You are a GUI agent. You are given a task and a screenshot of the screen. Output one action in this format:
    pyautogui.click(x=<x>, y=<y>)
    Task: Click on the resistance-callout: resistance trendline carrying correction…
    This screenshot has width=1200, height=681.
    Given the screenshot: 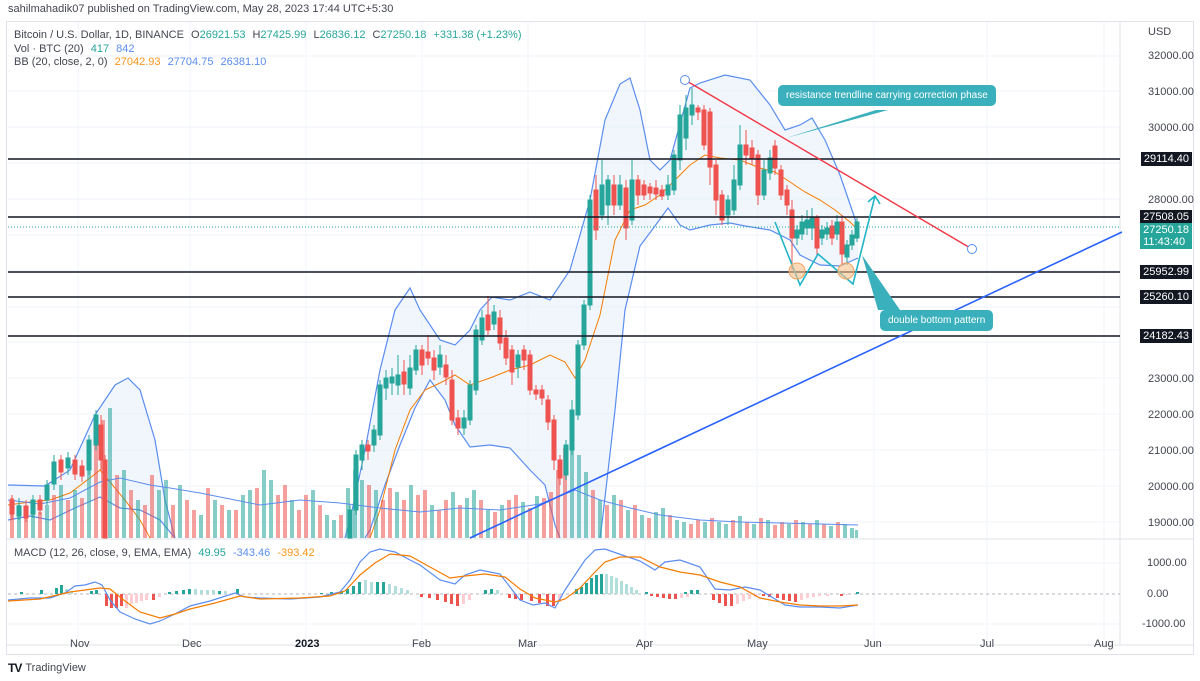 What is the action you would take?
    pyautogui.click(x=887, y=95)
    